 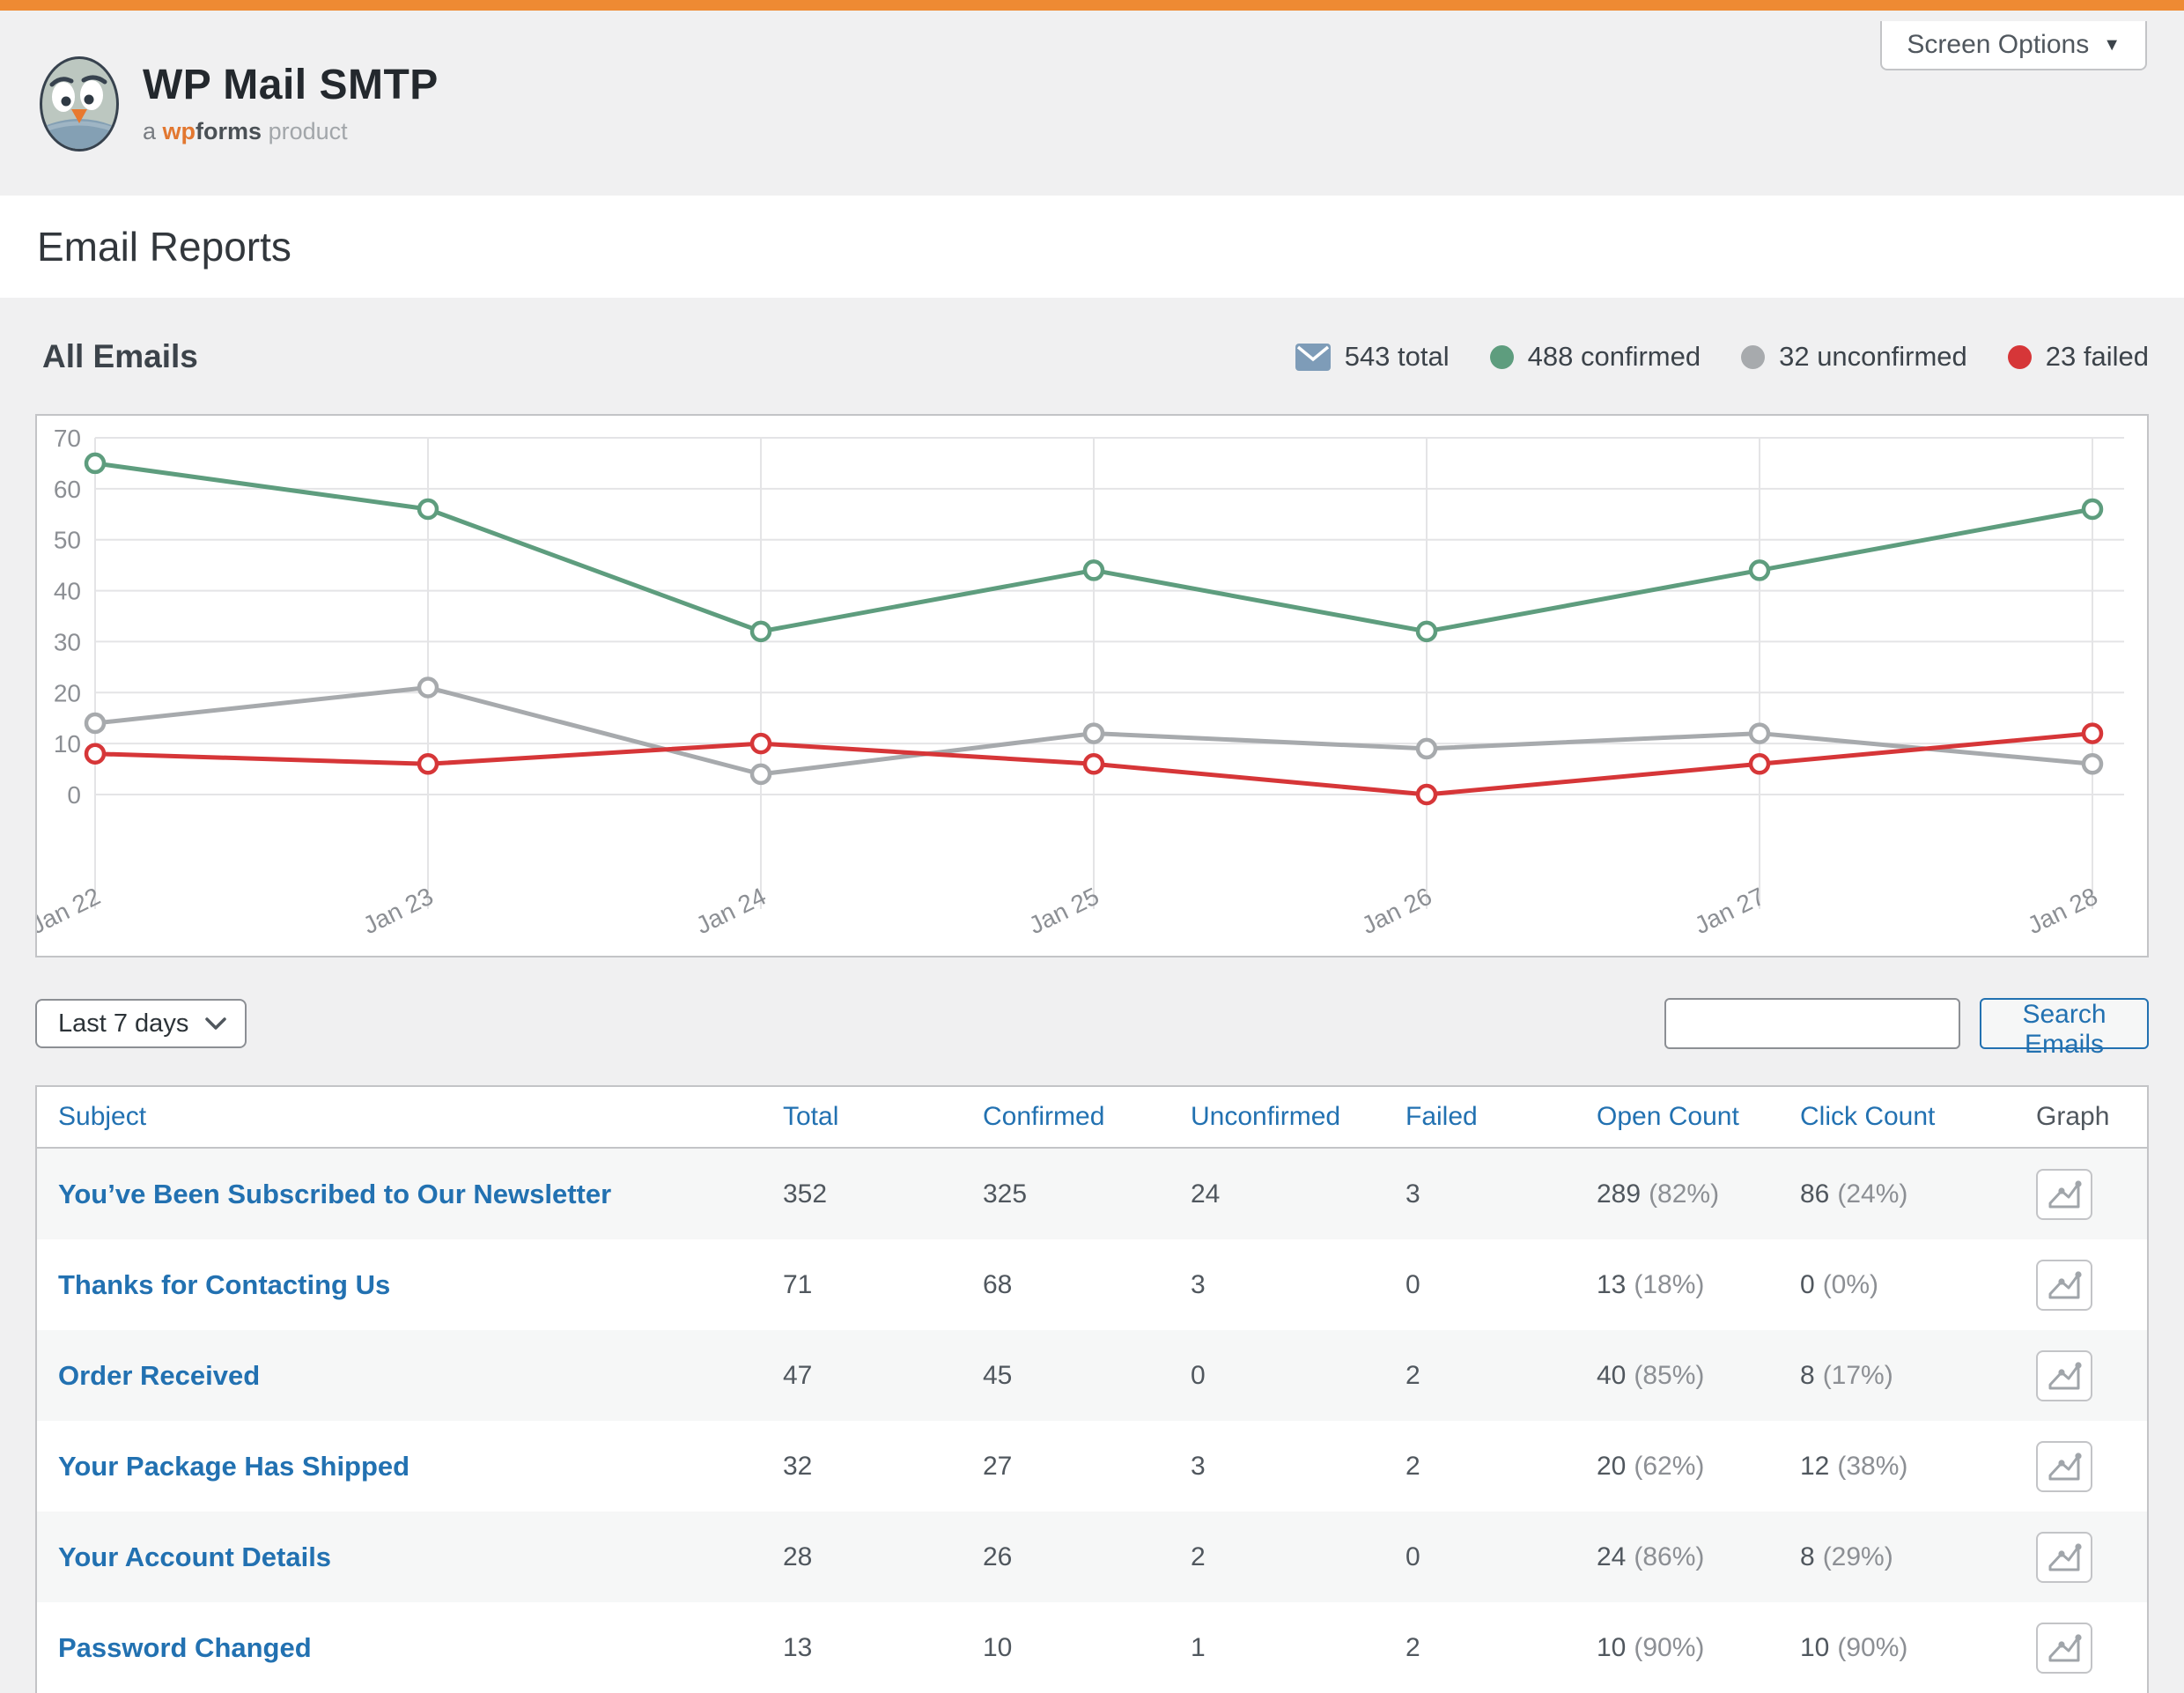 I want to click on column-header-failed: Failed, so click(x=1442, y=1116).